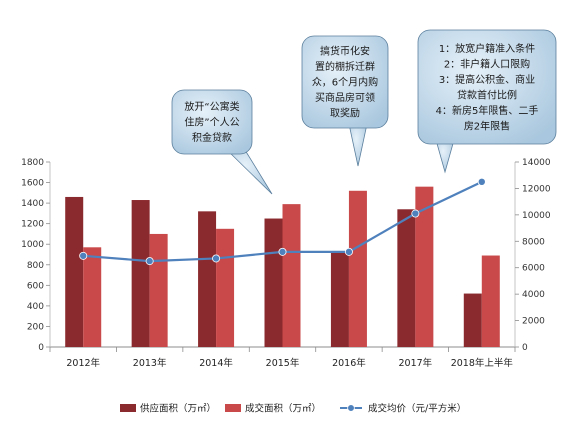  Describe the element at coordinates (178, 409) in the screenshot. I see `legend-label: 供应面积（万㎡）` at that location.